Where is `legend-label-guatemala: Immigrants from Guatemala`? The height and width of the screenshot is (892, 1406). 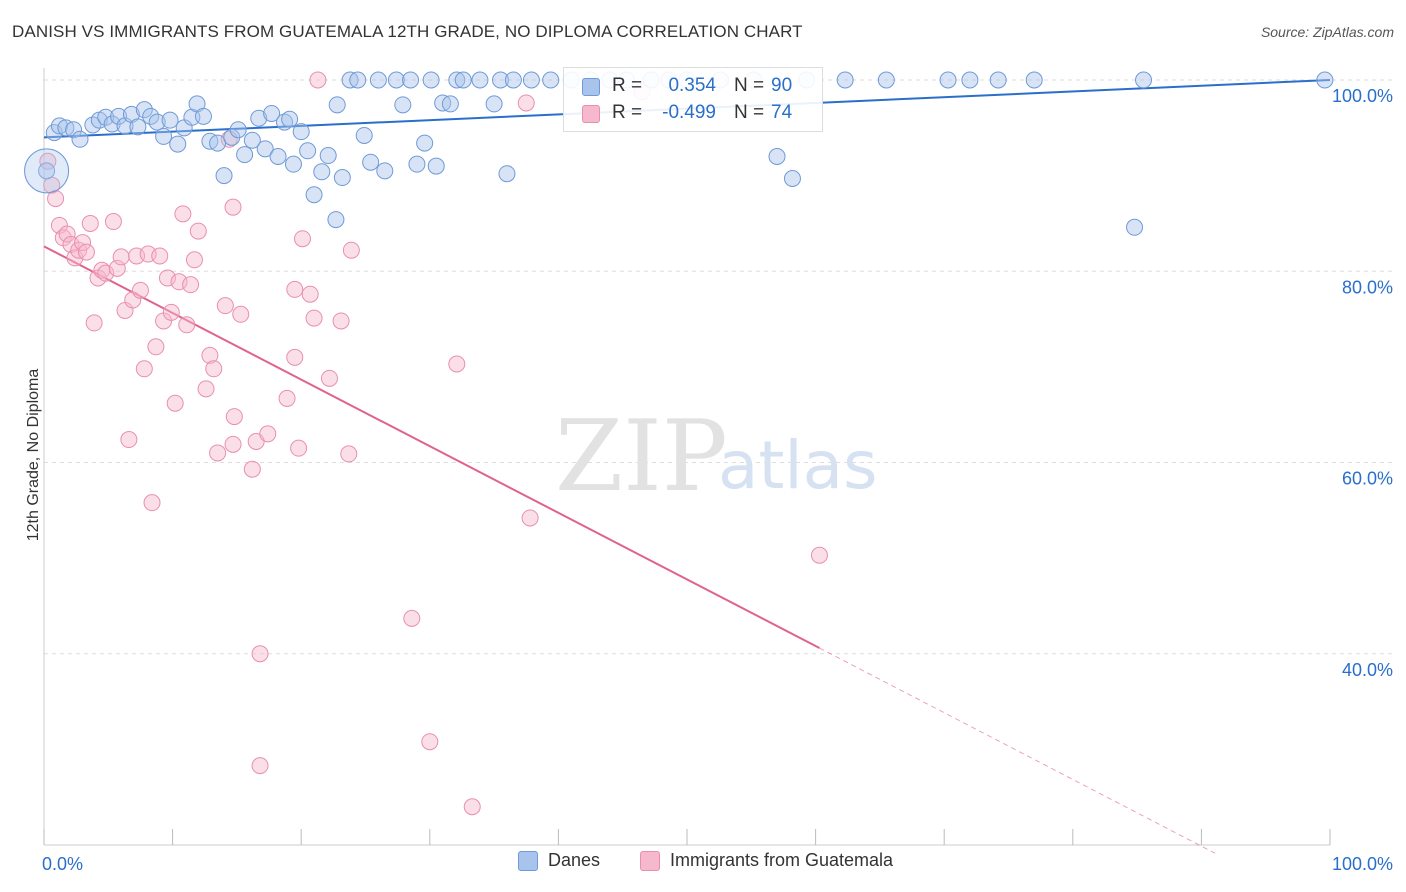 legend-label-guatemala: Immigrants from Guatemala is located at coordinates (782, 860).